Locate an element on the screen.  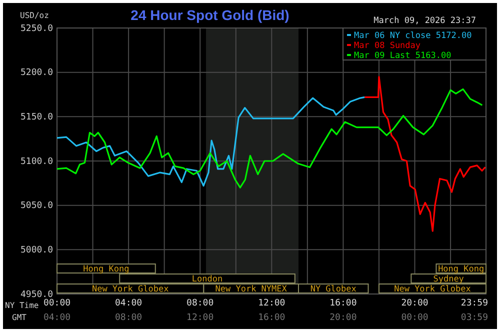
x-tick-label: 12:00 is located at coordinates (272, 303).